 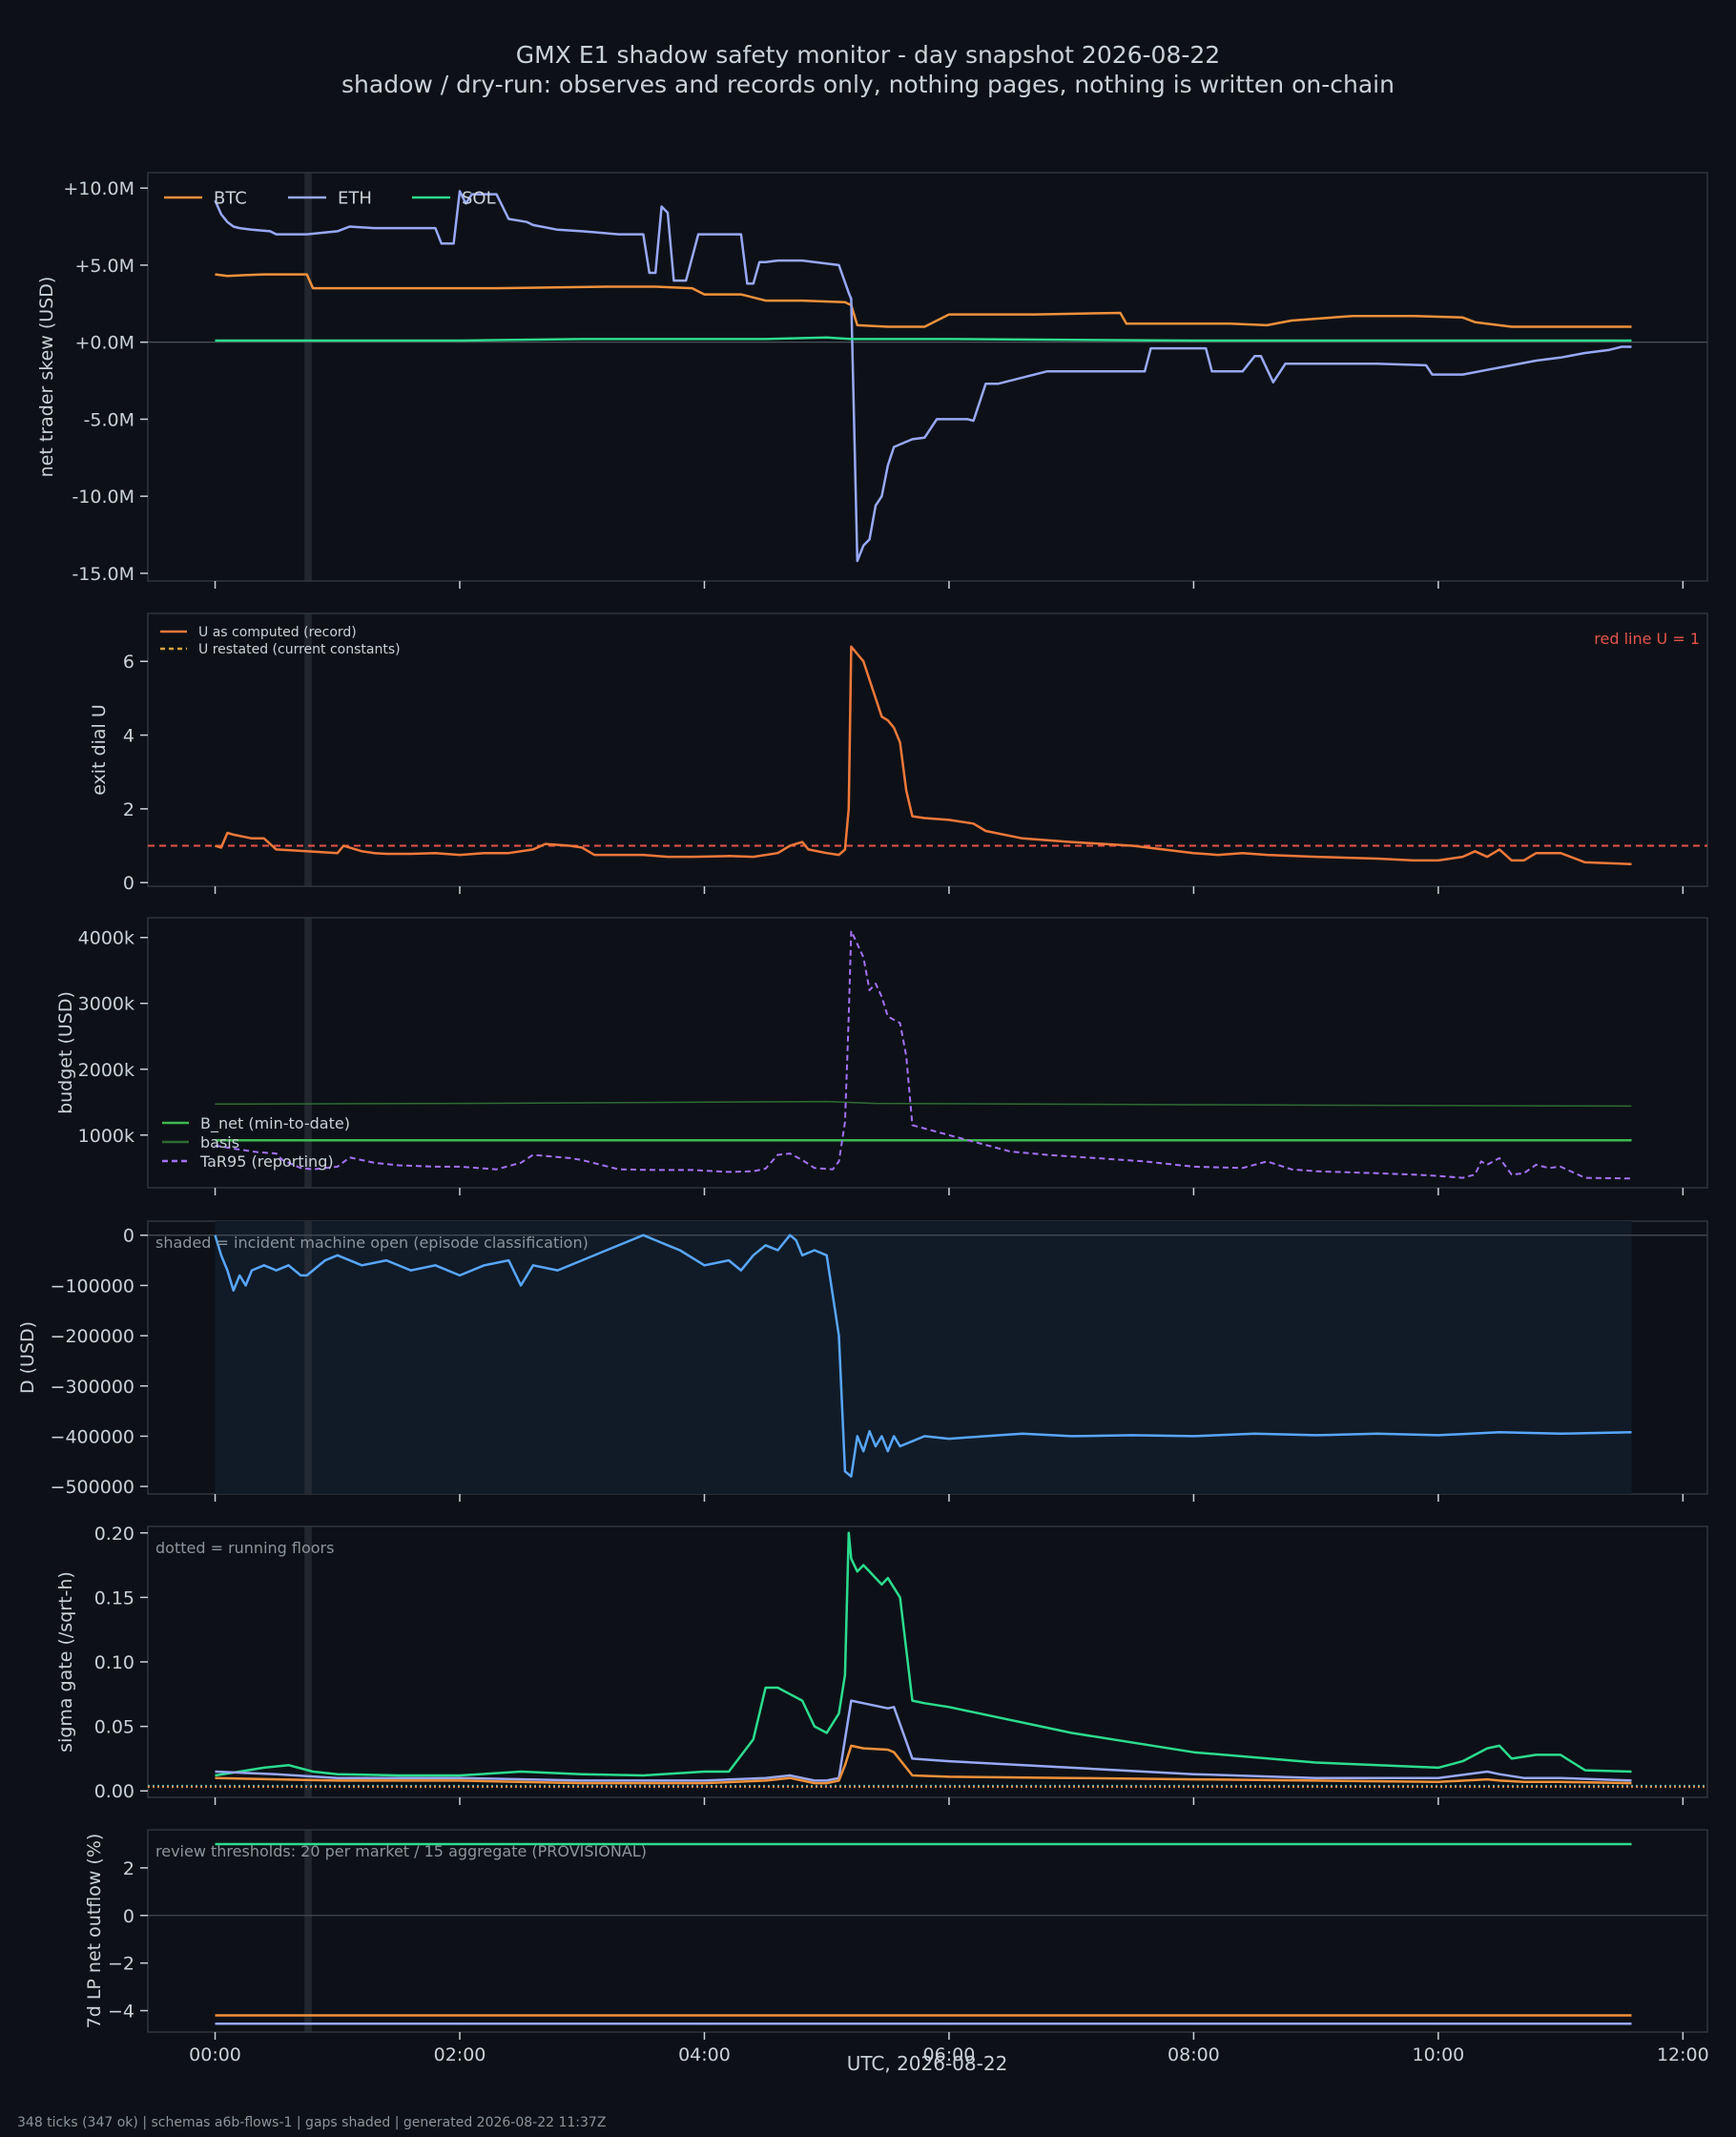 I want to click on x-tick-label: 08:00, so click(x=1194, y=2054).